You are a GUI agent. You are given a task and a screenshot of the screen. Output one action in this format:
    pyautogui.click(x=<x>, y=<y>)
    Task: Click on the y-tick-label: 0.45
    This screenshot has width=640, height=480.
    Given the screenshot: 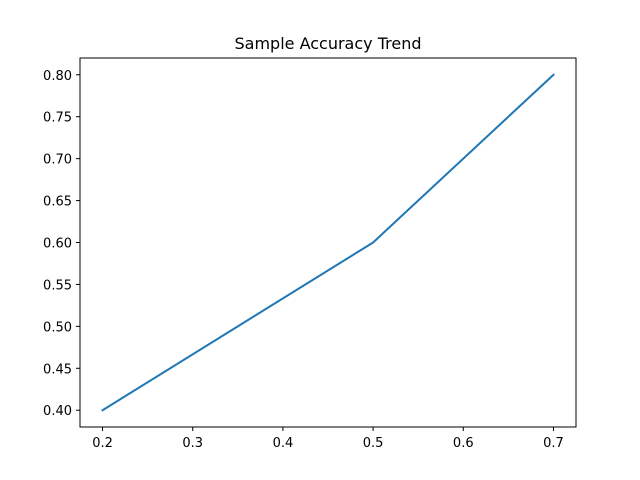 What is the action you would take?
    pyautogui.click(x=57, y=369)
    